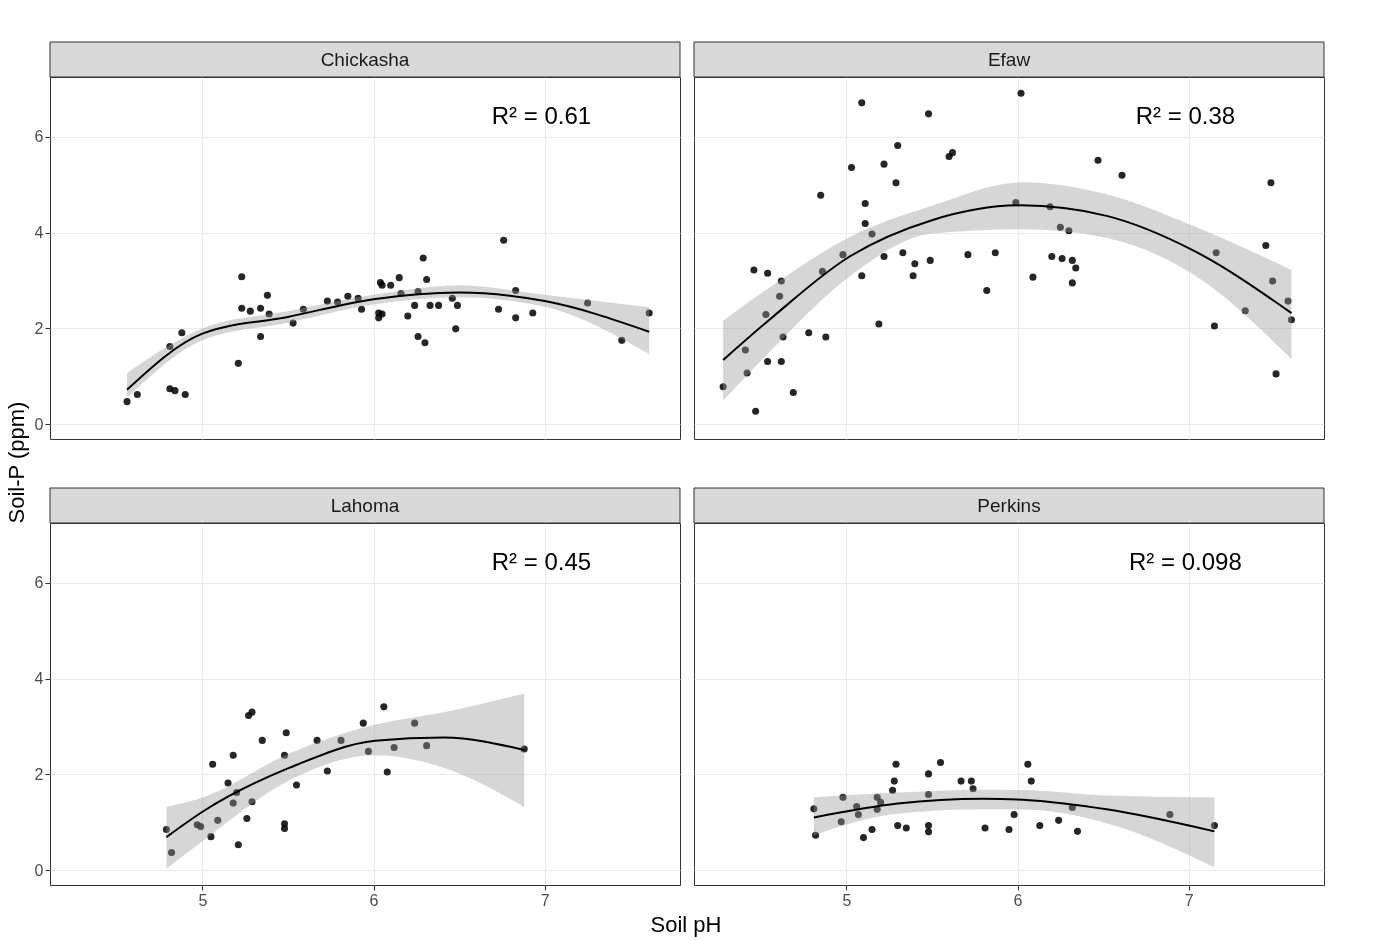  What do you see at coordinates (541, 115) in the screenshot?
I see `annotation: R² = 0.61` at bounding box center [541, 115].